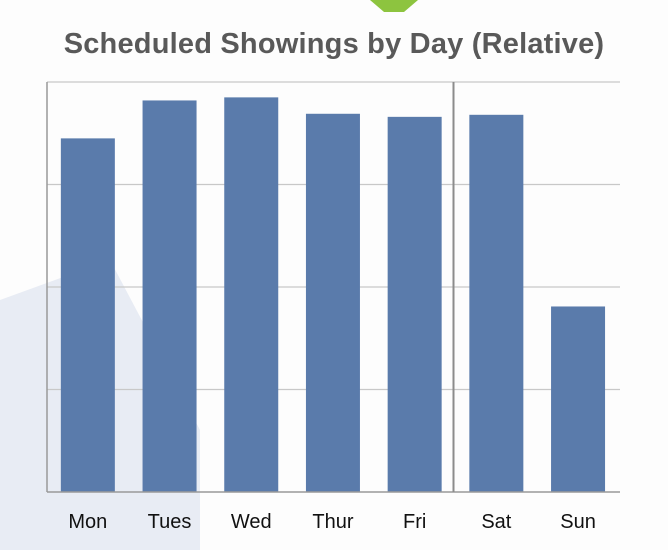  I want to click on bar-wed, so click(251, 294).